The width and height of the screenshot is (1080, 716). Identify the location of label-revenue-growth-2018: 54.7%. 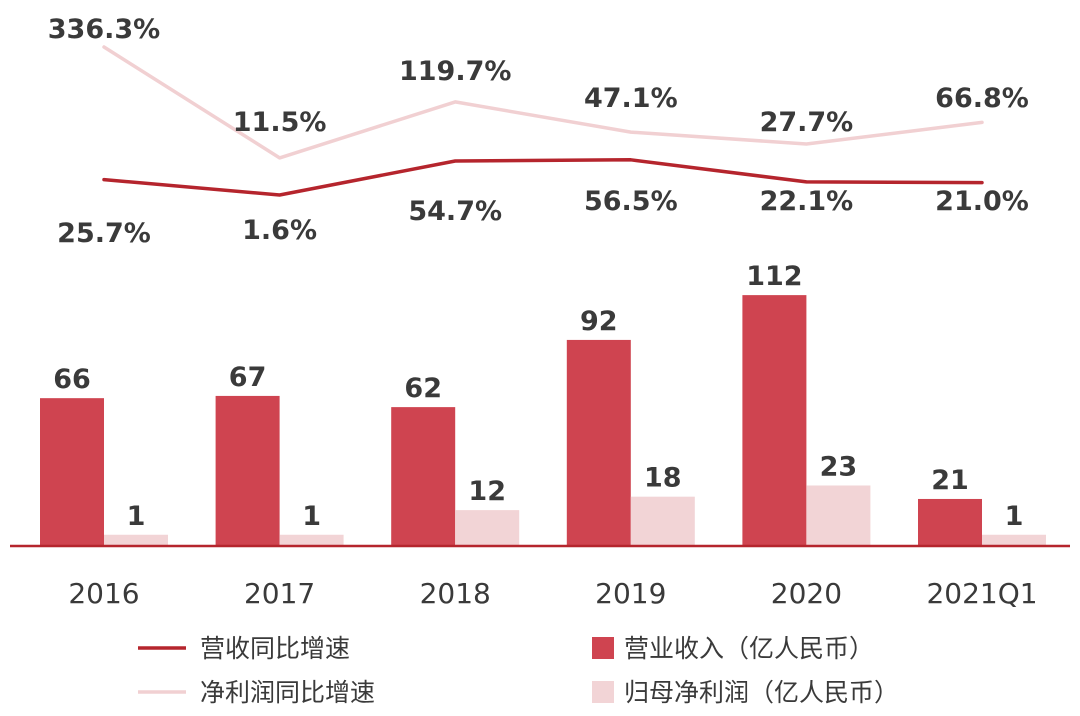
(455, 211).